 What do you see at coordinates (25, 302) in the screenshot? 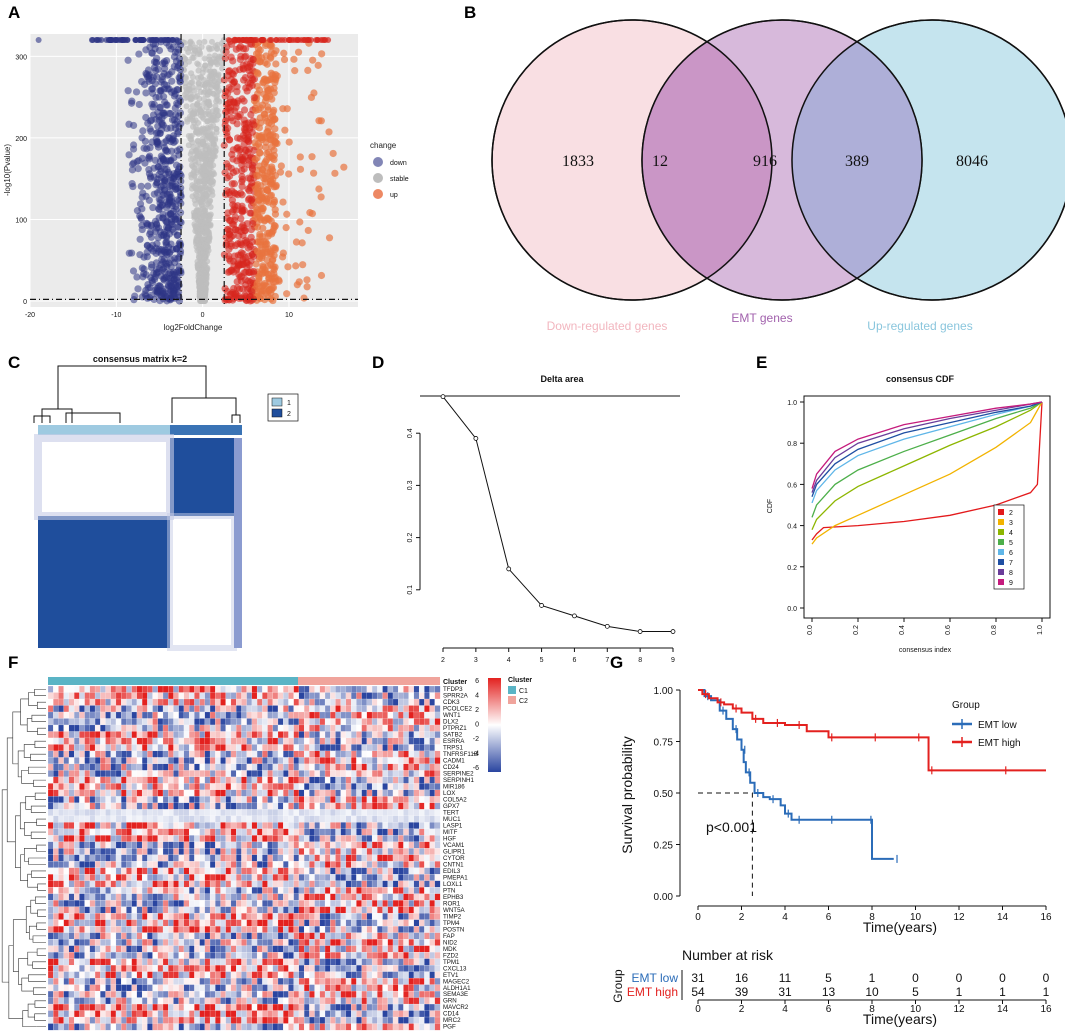
I see `volcano-ytick: 0` at bounding box center [25, 302].